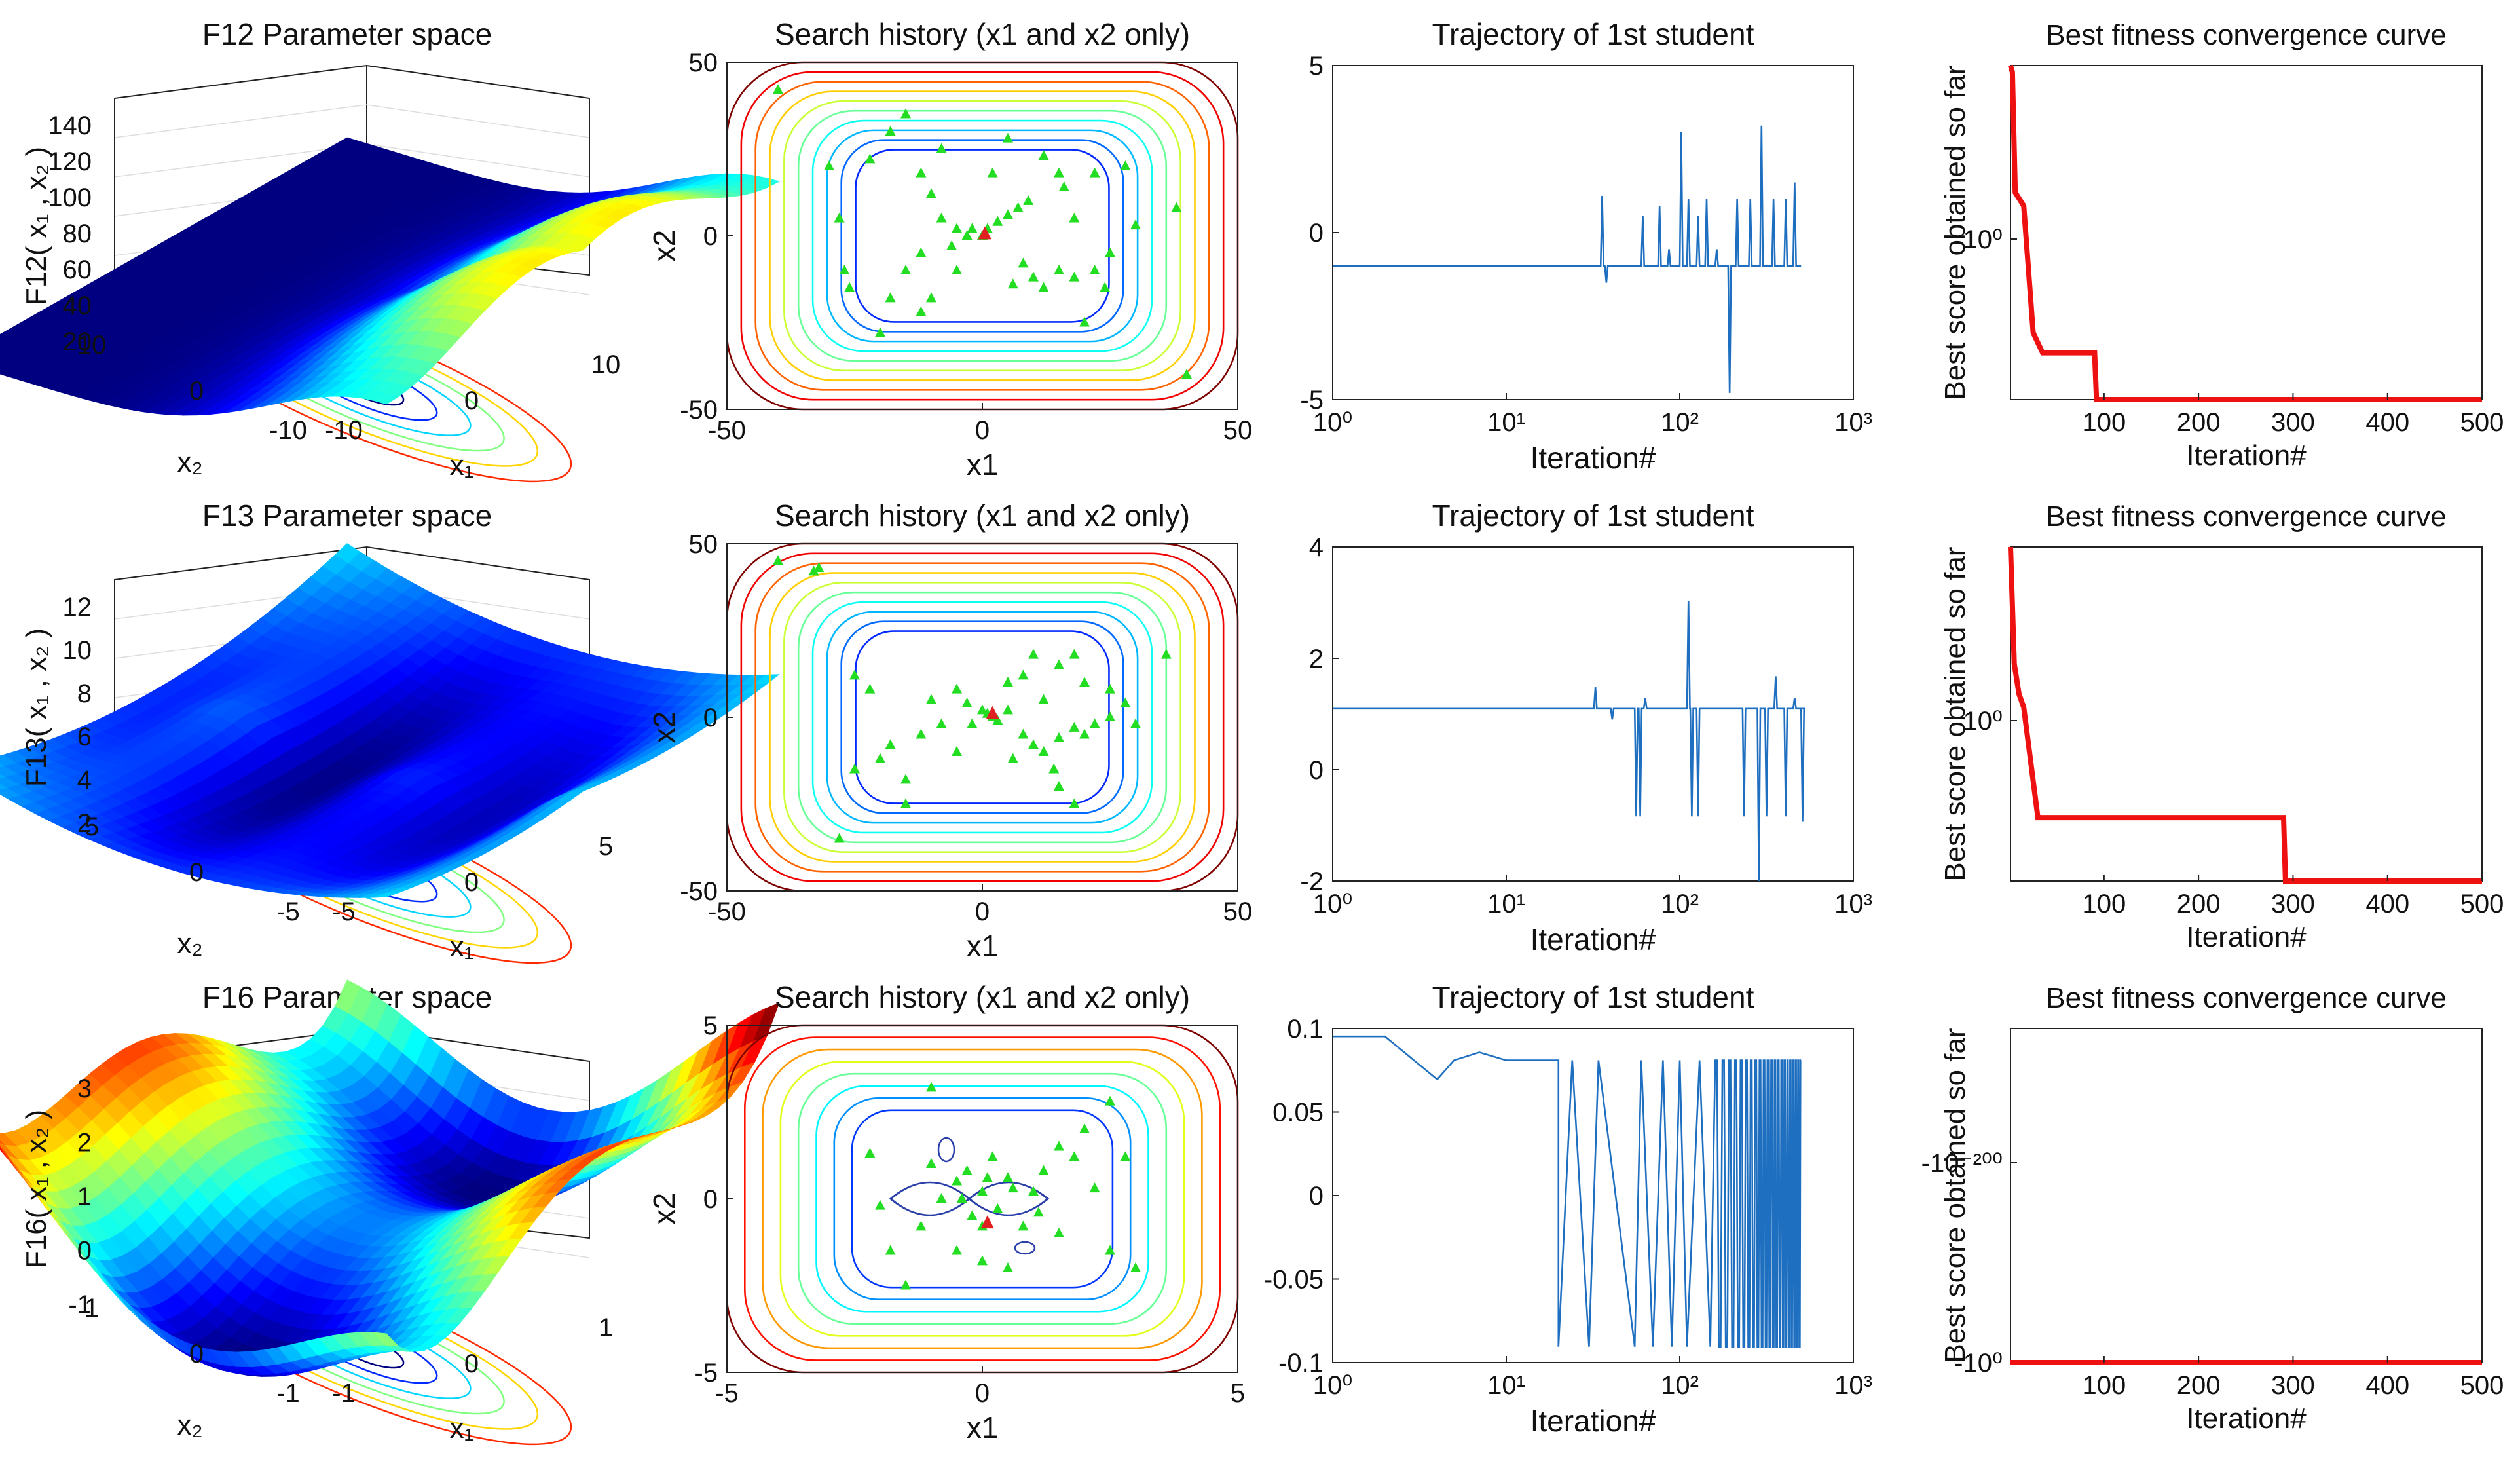  What do you see at coordinates (2293, 1385) in the screenshot?
I see `x-tick-label: 300` at bounding box center [2293, 1385].